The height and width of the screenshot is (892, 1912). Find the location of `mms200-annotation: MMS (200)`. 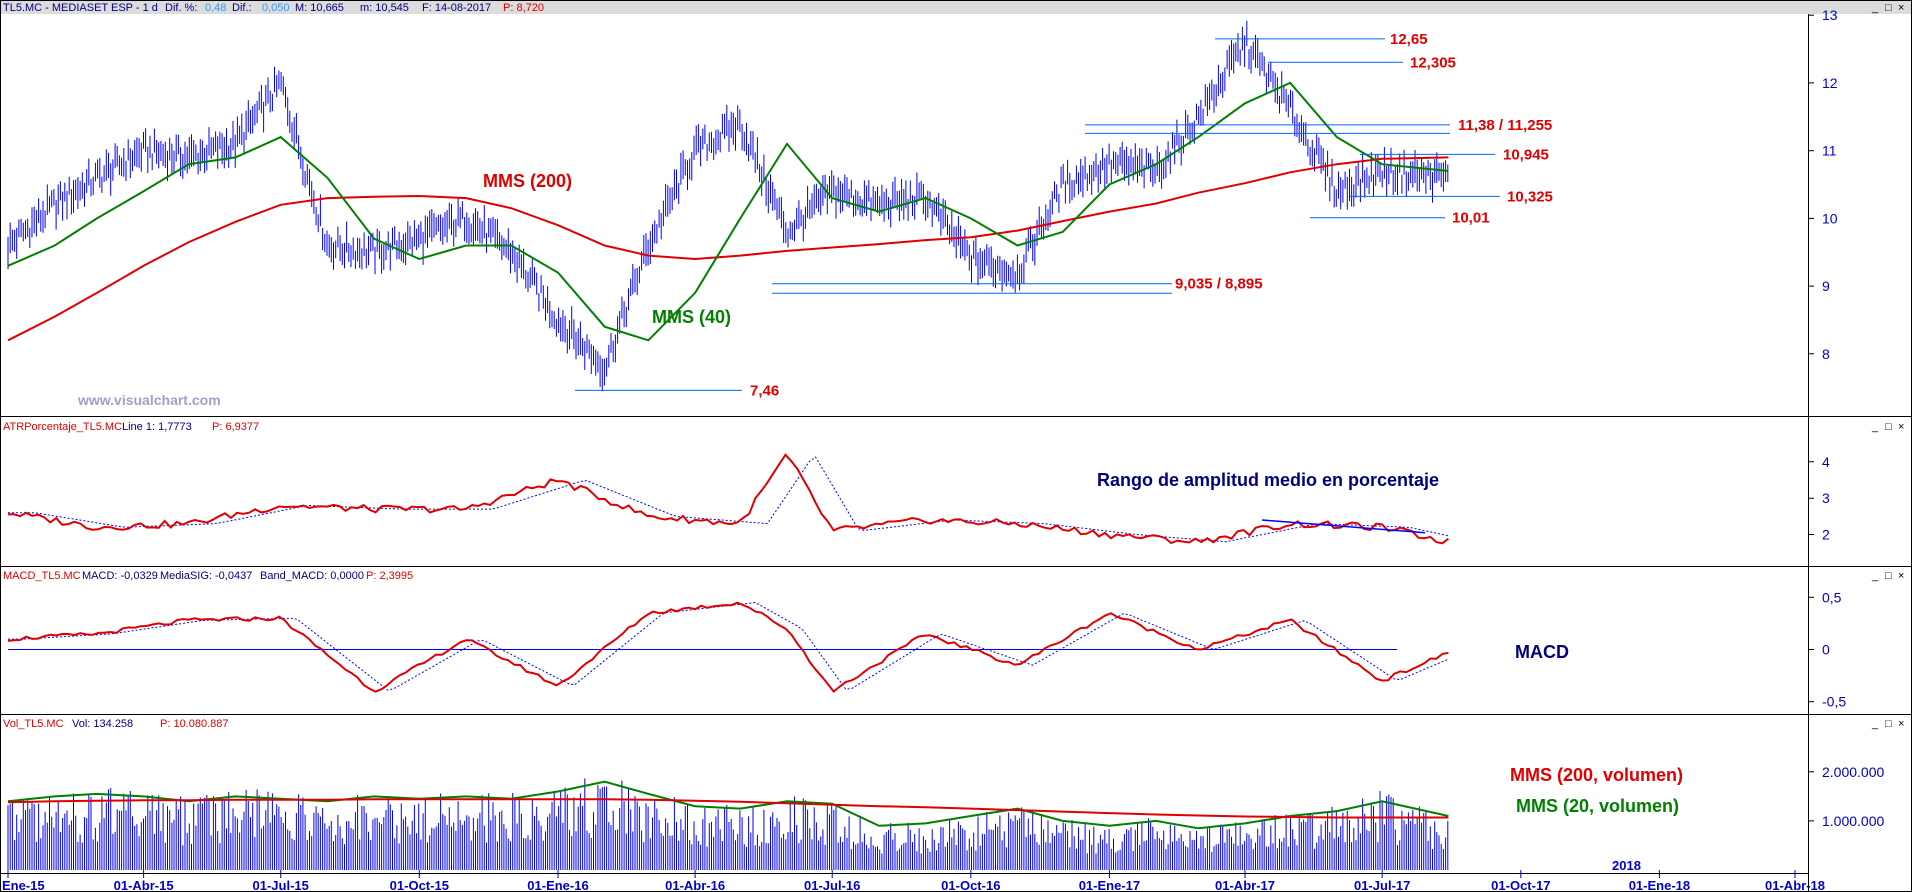

mms200-annotation: MMS (200) is located at coordinates (527, 181).